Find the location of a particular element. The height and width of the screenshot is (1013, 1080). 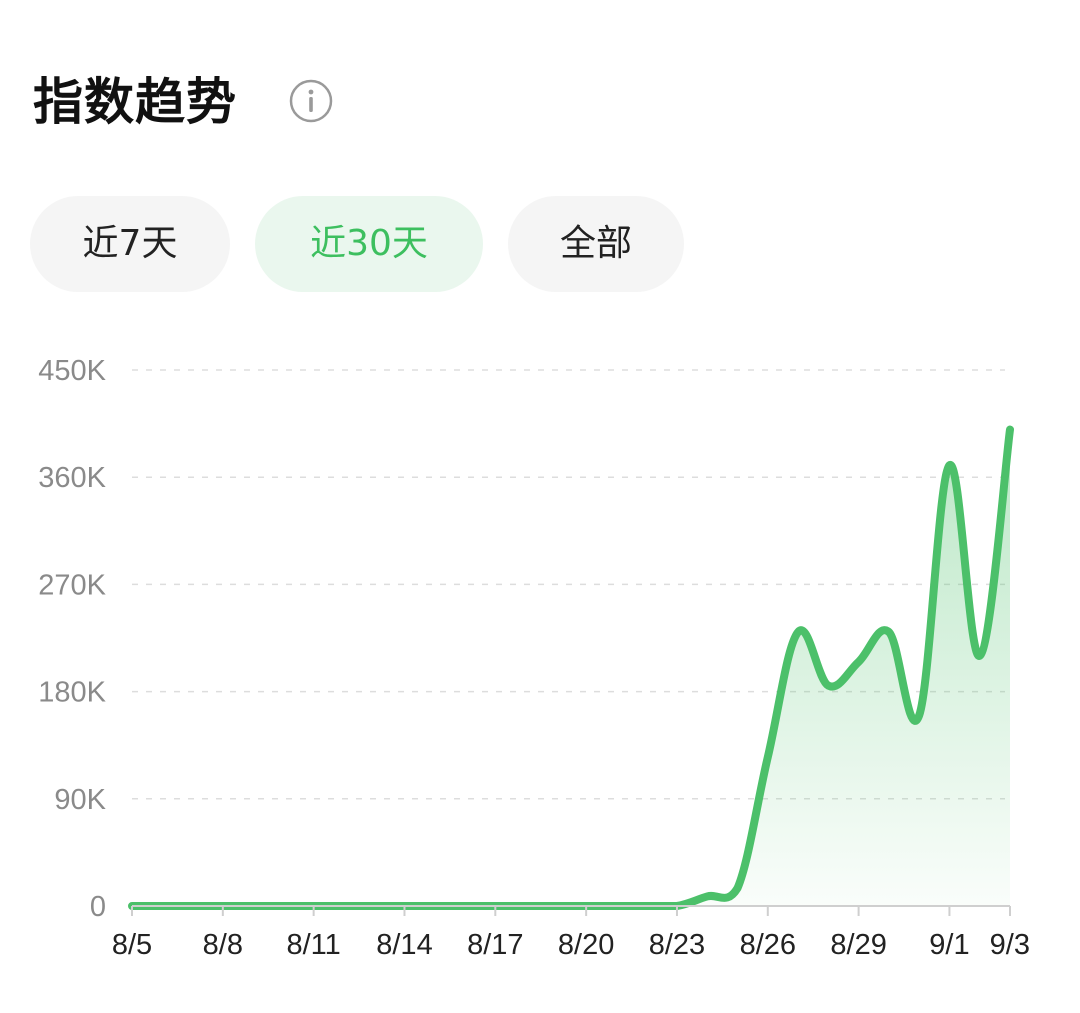

x-tick-label: 9/3 is located at coordinates (1010, 945).